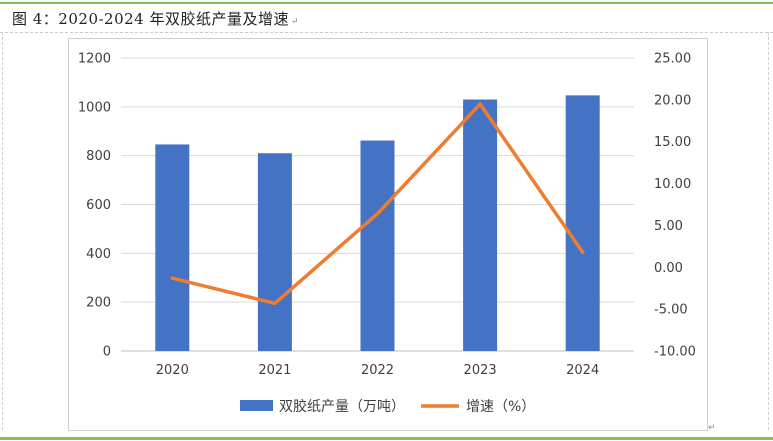 The height and width of the screenshot is (441, 773). Describe the element at coordinates (675, 352) in the screenshot. I see `y2-tick-label: -10.00` at that location.